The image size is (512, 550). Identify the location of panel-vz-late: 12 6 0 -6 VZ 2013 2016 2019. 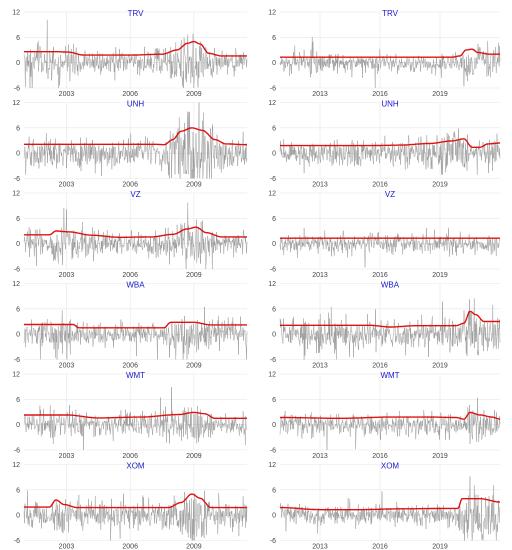
(384, 234).